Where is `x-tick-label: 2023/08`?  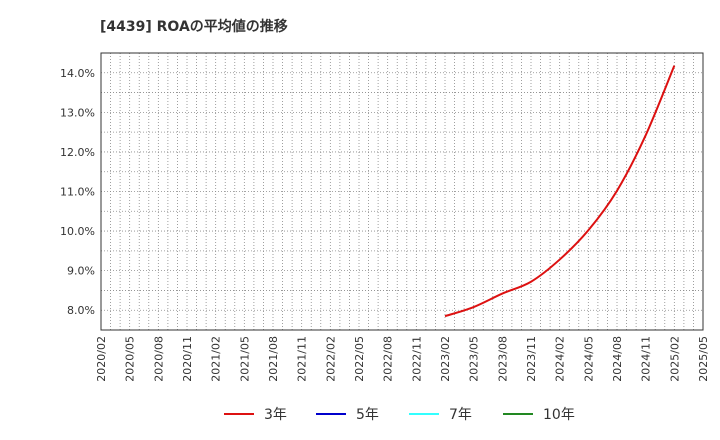
x-tick-label: 2023/08 is located at coordinates (502, 359).